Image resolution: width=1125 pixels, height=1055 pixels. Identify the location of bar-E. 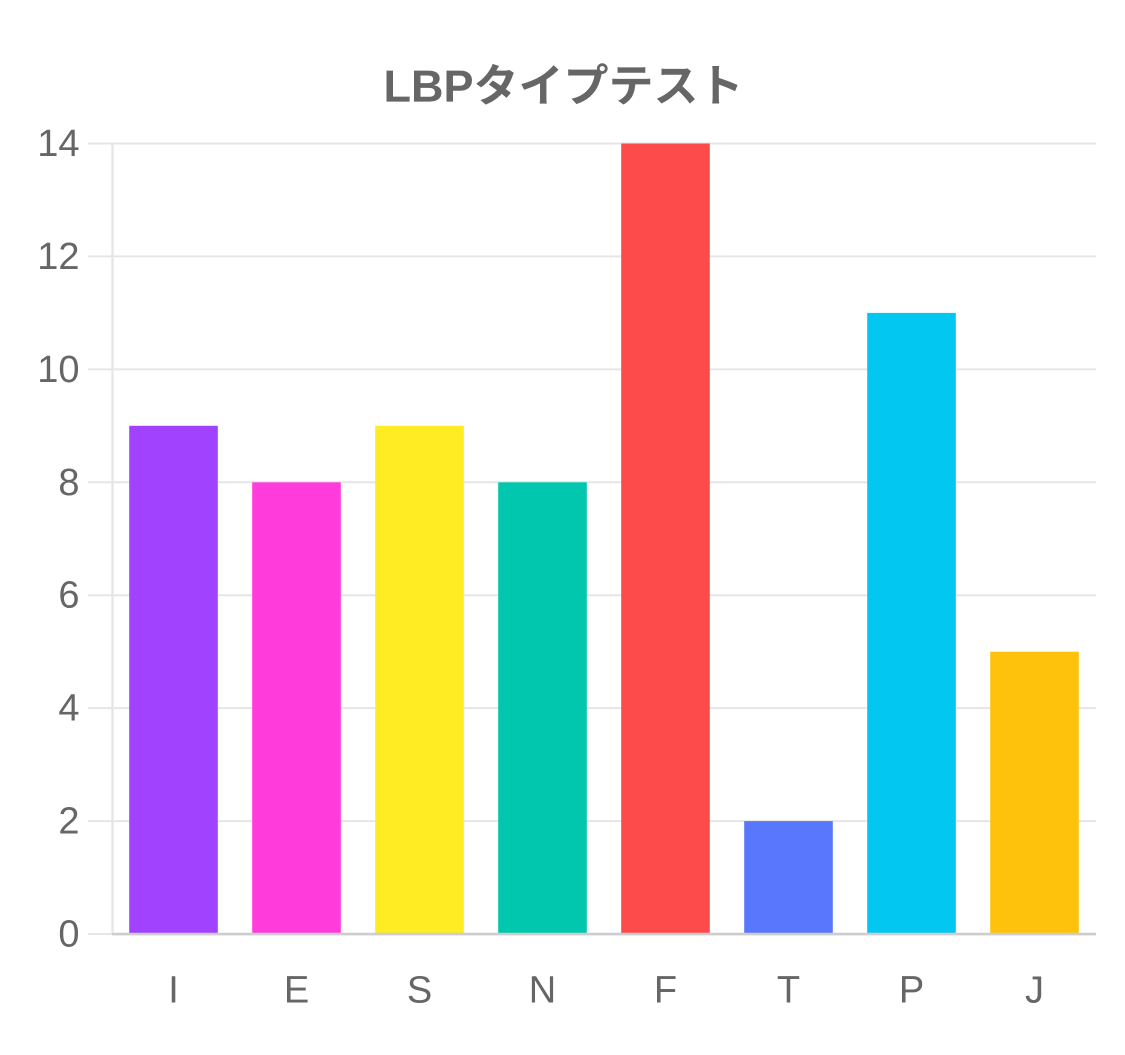
(296, 707).